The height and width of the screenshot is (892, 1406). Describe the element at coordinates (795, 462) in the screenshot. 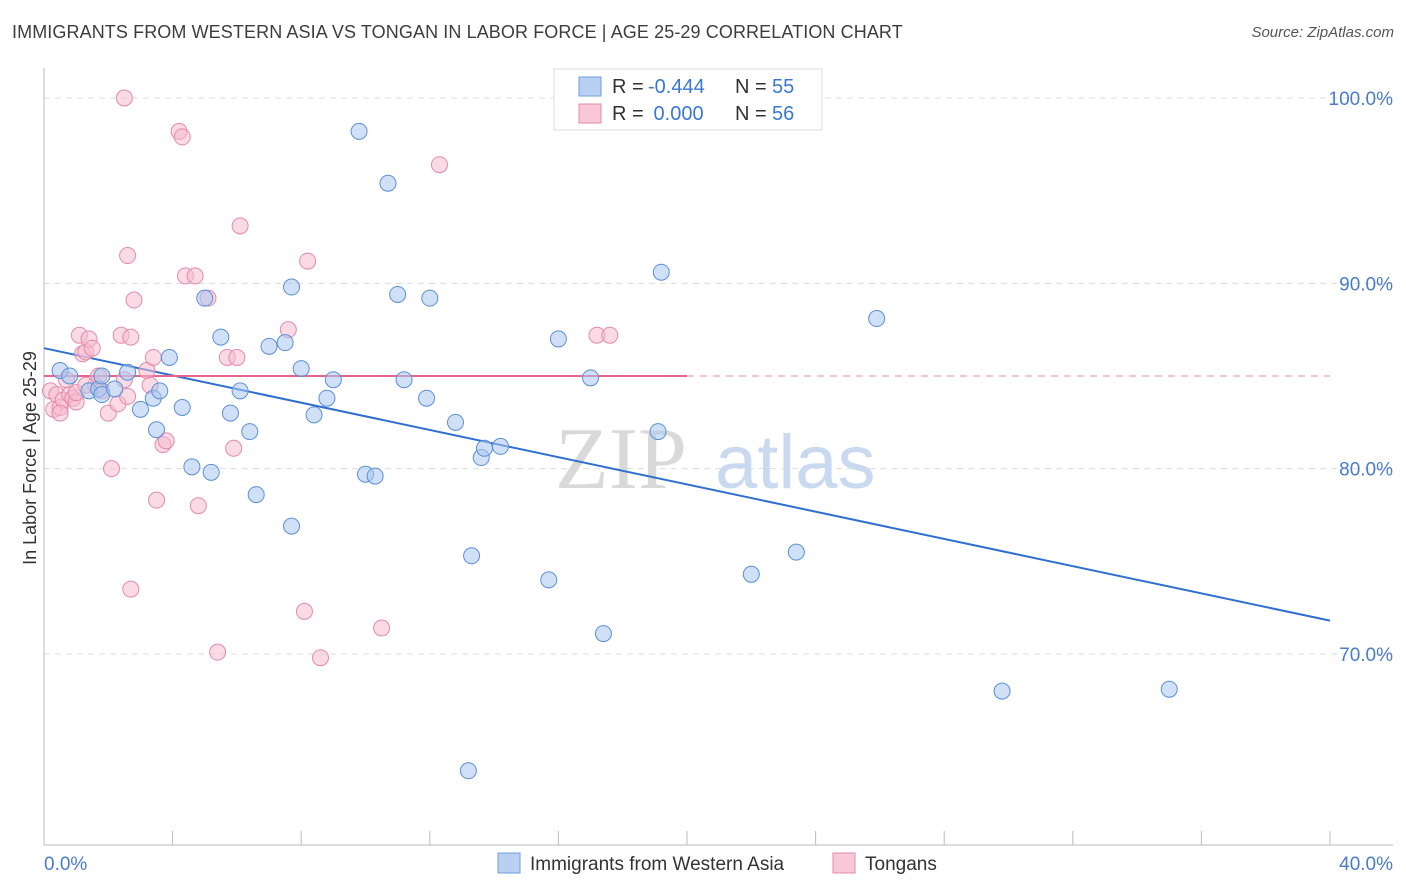

I see `watermark-atlas: atlas` at that location.